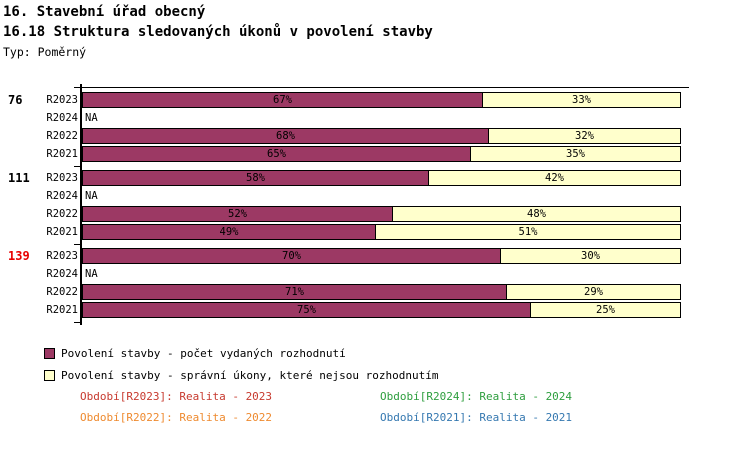  What do you see at coordinates (291, 256) in the screenshot?
I see `bar-segment-decisions: 70%` at bounding box center [291, 256].